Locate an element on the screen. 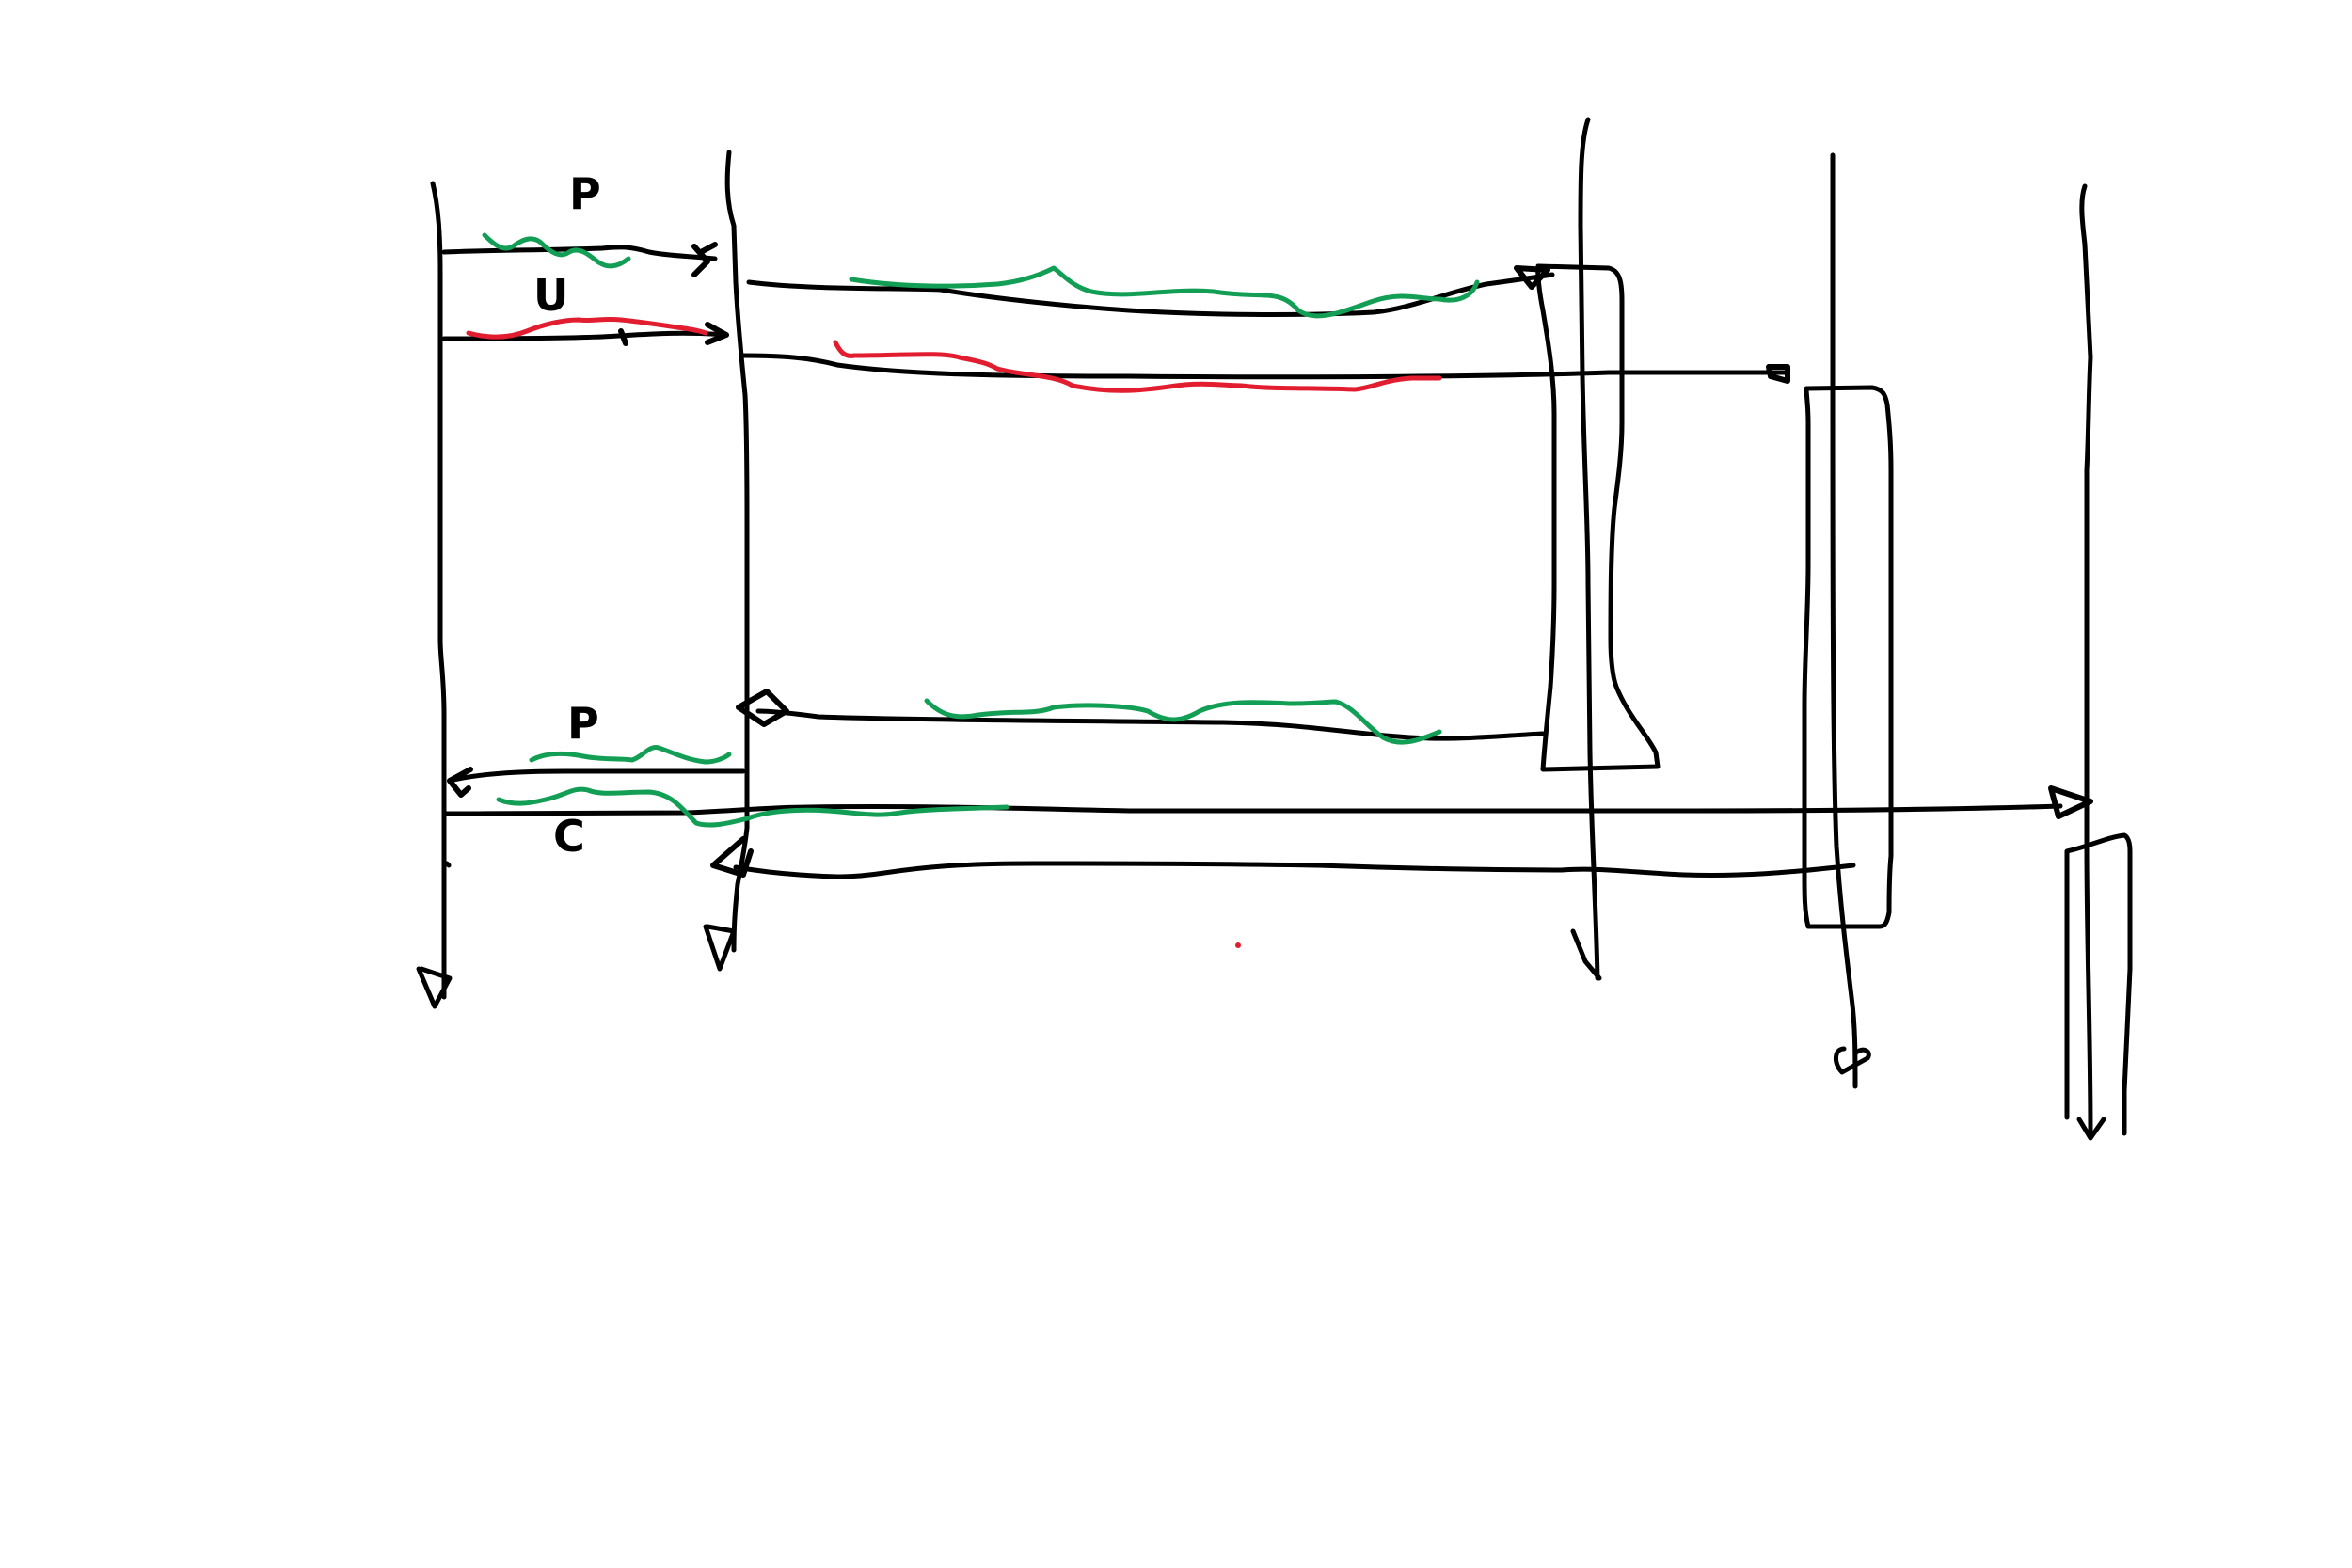 This screenshot has height=1568, width=2352. message-6-arrowhead is located at coordinates (460, 782).